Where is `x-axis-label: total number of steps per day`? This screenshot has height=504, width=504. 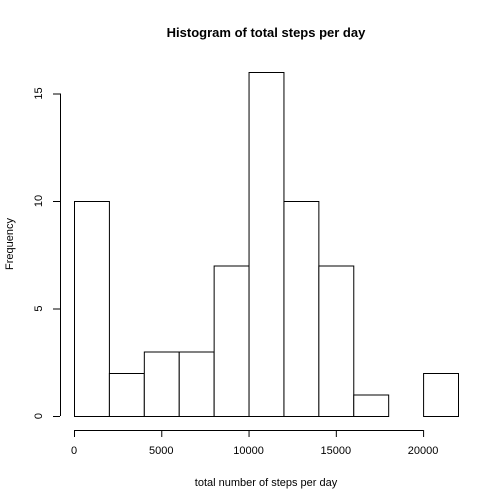 x-axis-label: total number of steps per day is located at coordinates (266, 483).